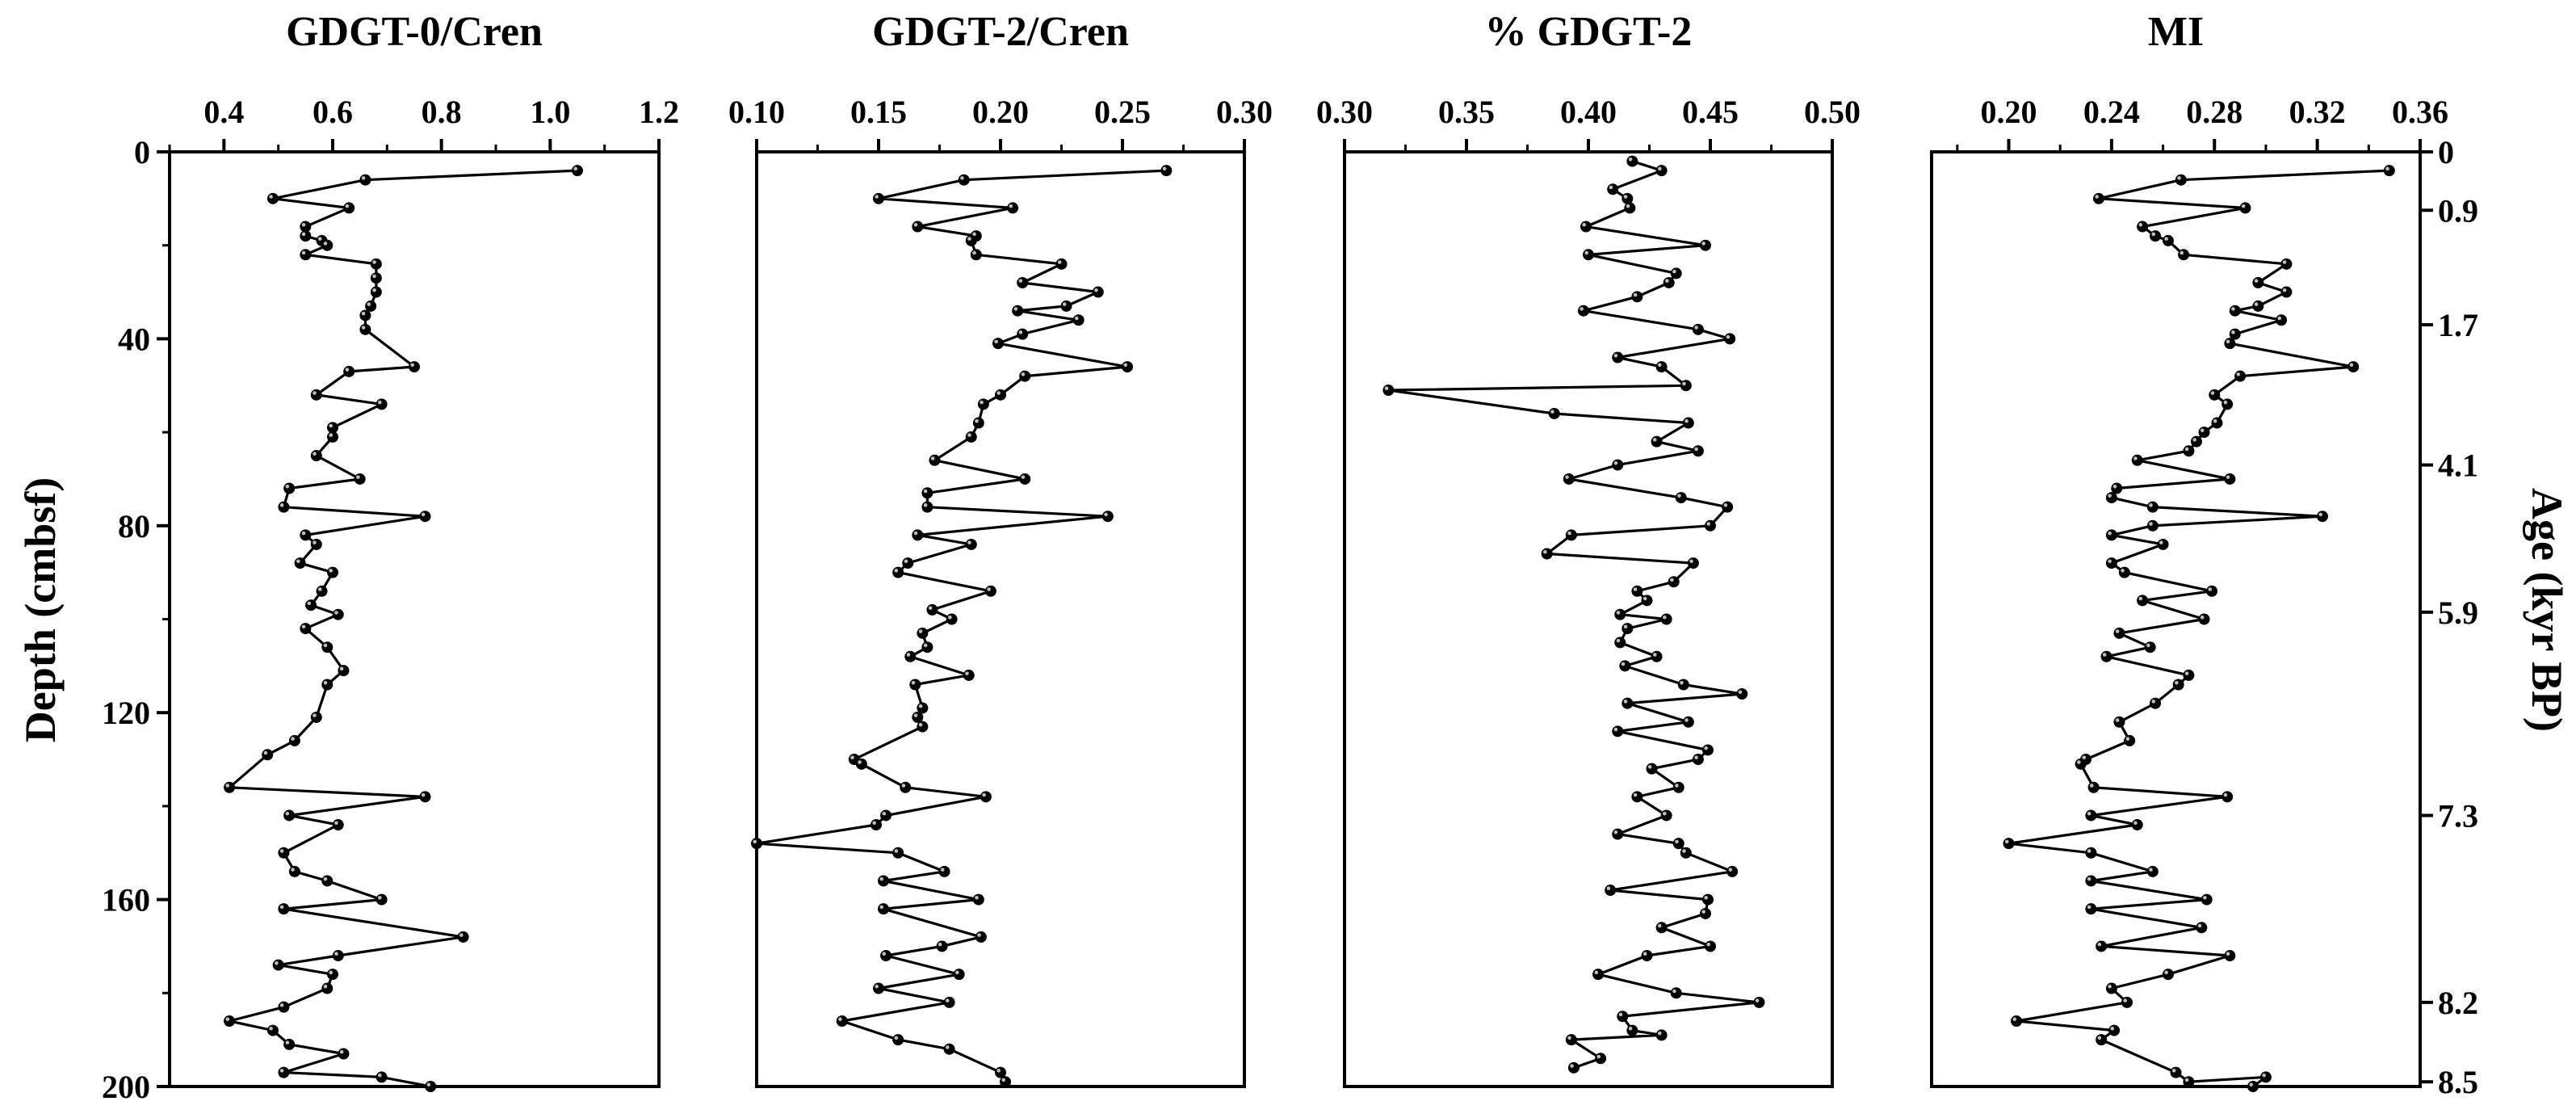 This screenshot has height=1118, width=2576. What do you see at coordinates (2176, 32) in the screenshot?
I see `panel-title: MI` at bounding box center [2176, 32].